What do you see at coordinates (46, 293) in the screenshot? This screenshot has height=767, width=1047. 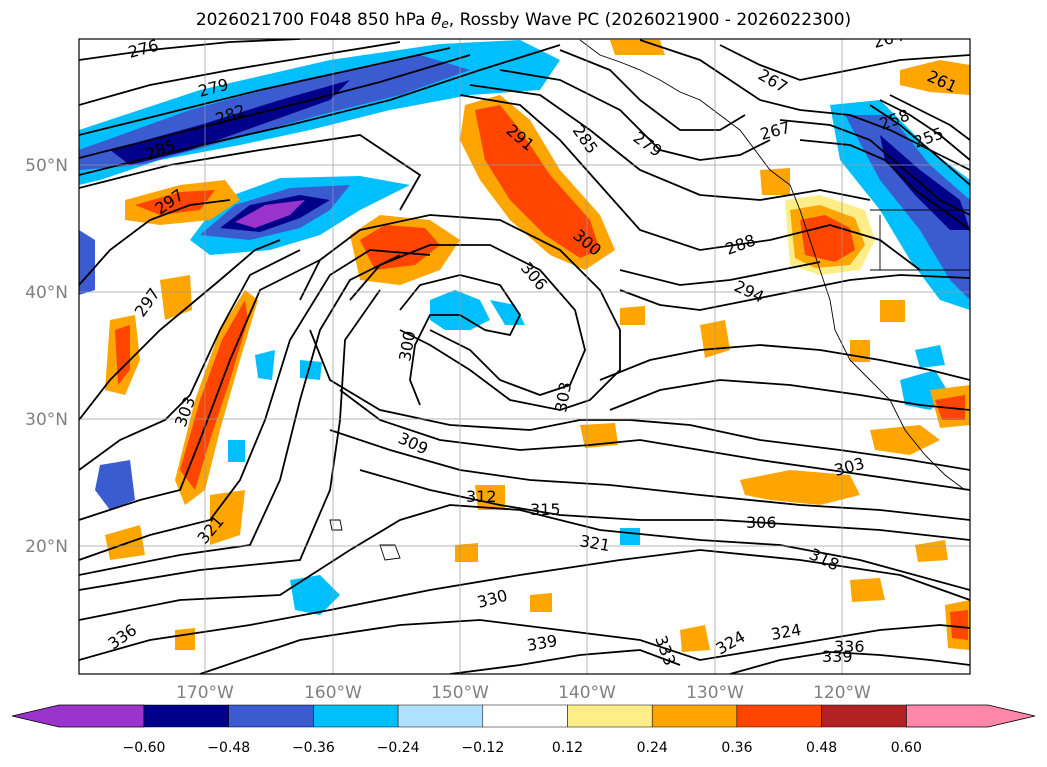 I see `lat-label-40n: 40°N` at bounding box center [46, 293].